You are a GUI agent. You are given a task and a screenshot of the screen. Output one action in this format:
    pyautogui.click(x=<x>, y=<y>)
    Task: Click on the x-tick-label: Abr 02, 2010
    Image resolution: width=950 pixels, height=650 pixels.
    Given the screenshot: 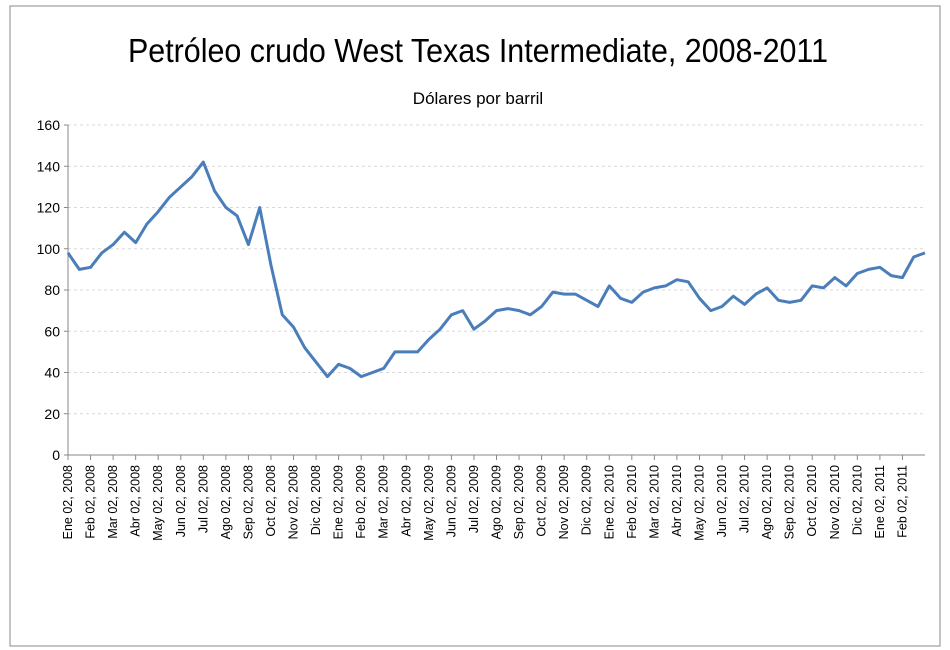 What is the action you would take?
    pyautogui.click(x=677, y=501)
    